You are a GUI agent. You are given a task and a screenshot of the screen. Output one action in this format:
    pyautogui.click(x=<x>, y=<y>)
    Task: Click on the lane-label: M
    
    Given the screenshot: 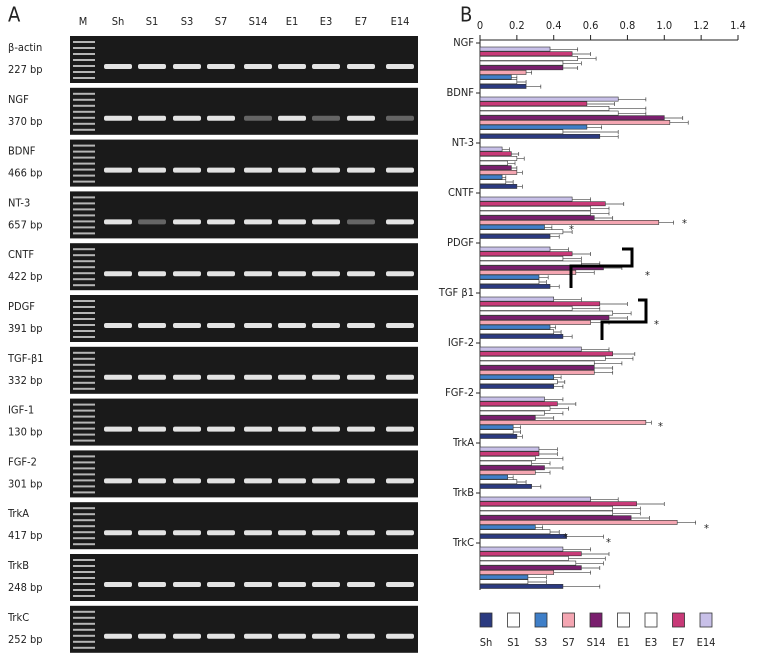 What is the action you would take?
    pyautogui.click(x=83, y=21)
    